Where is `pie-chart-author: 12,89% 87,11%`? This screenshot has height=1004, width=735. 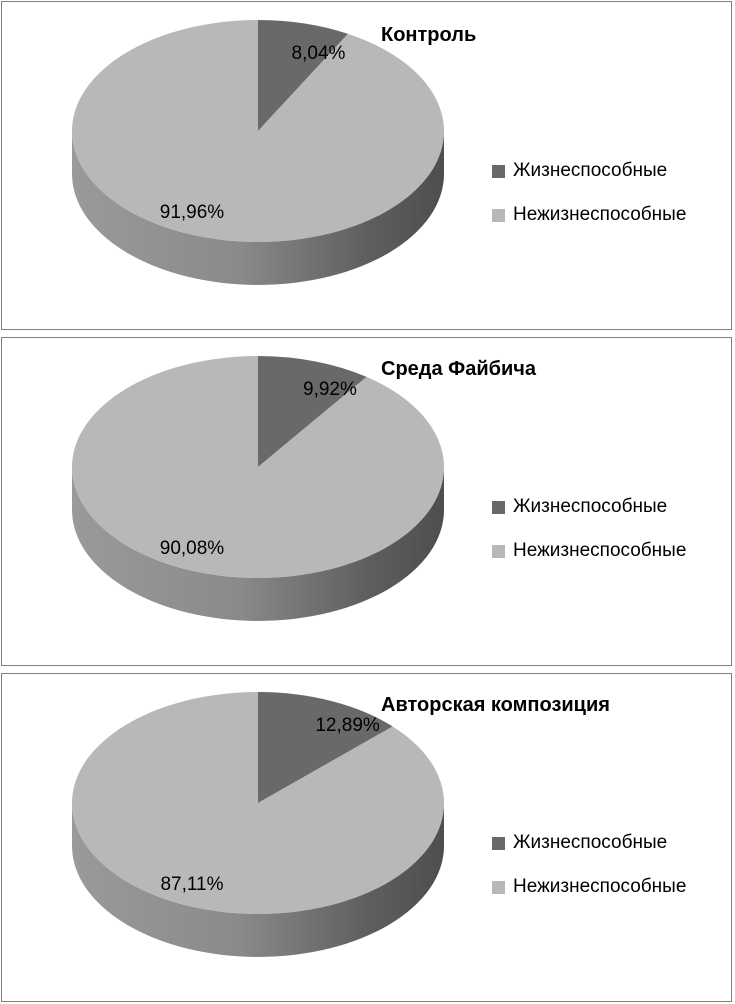
pie-chart-author: 12,89% 87,11% is located at coordinates (258, 824).